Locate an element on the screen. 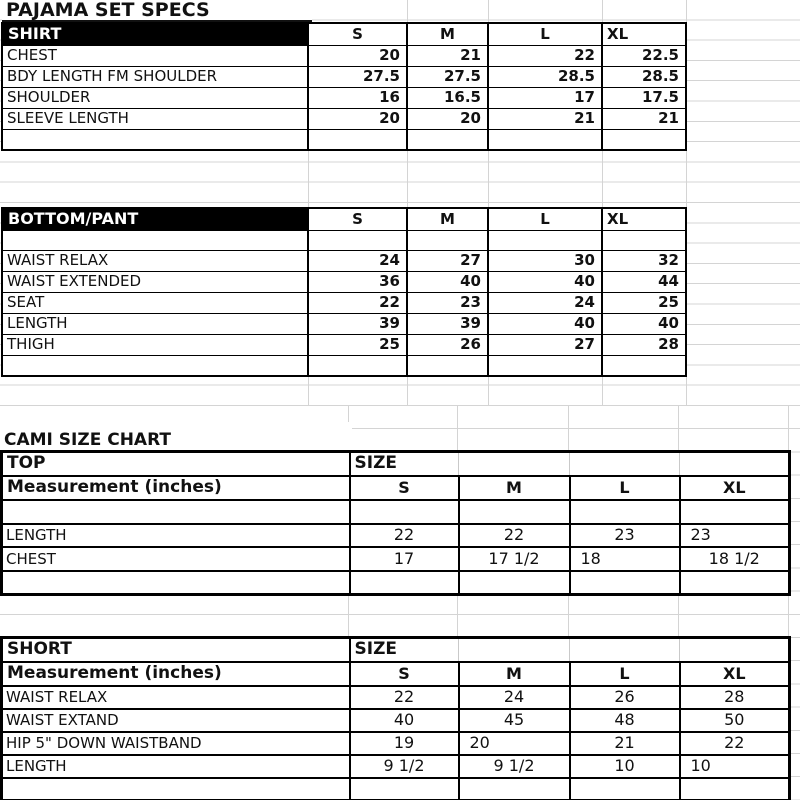 The width and height of the screenshot is (800, 800). row-label-cell: CHEST is located at coordinates (175, 559).